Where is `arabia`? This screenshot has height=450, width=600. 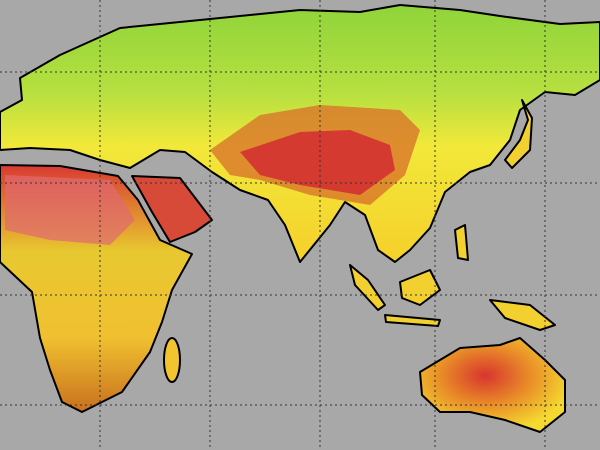 arabia is located at coordinates (172, 209).